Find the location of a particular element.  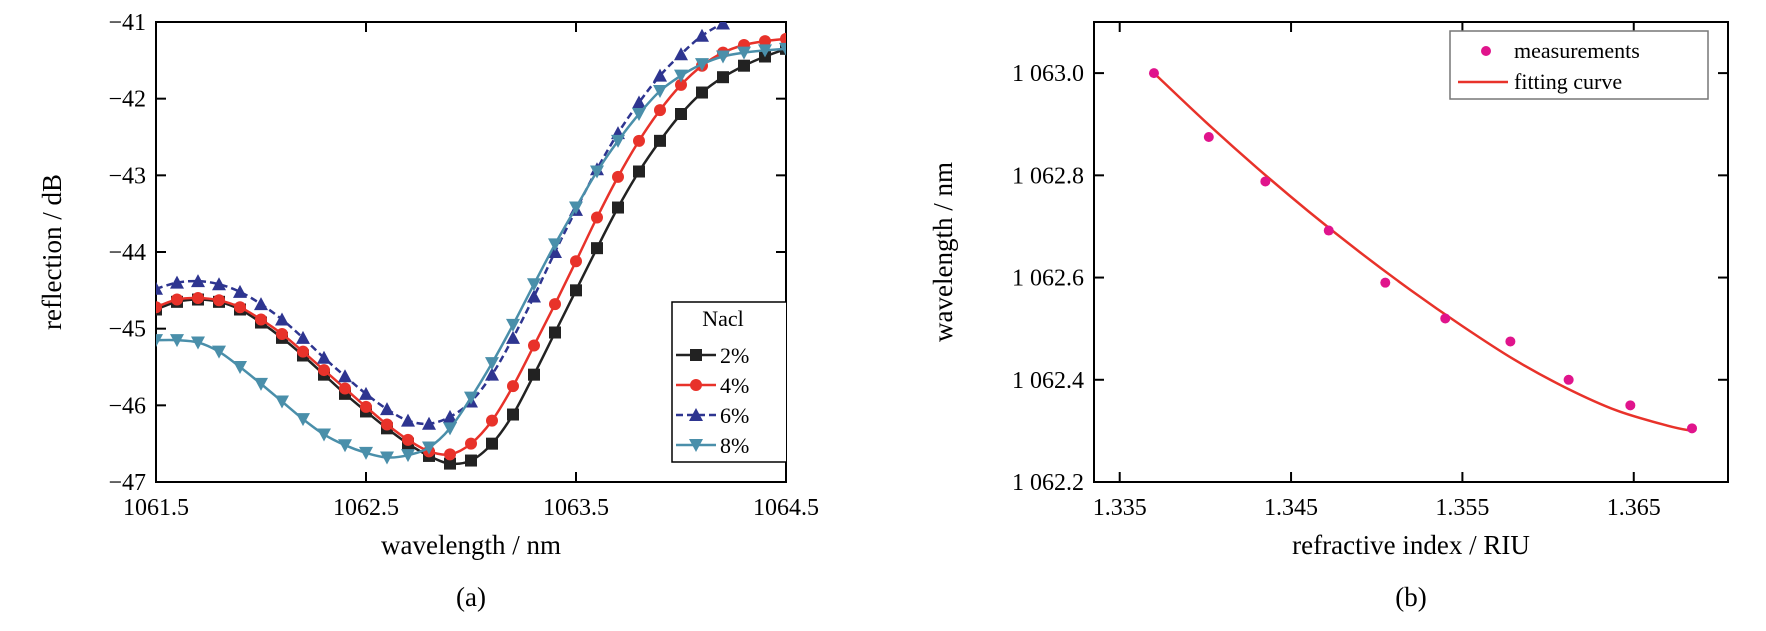

y-tick-label: 1 062.8 is located at coordinates (1048, 176).